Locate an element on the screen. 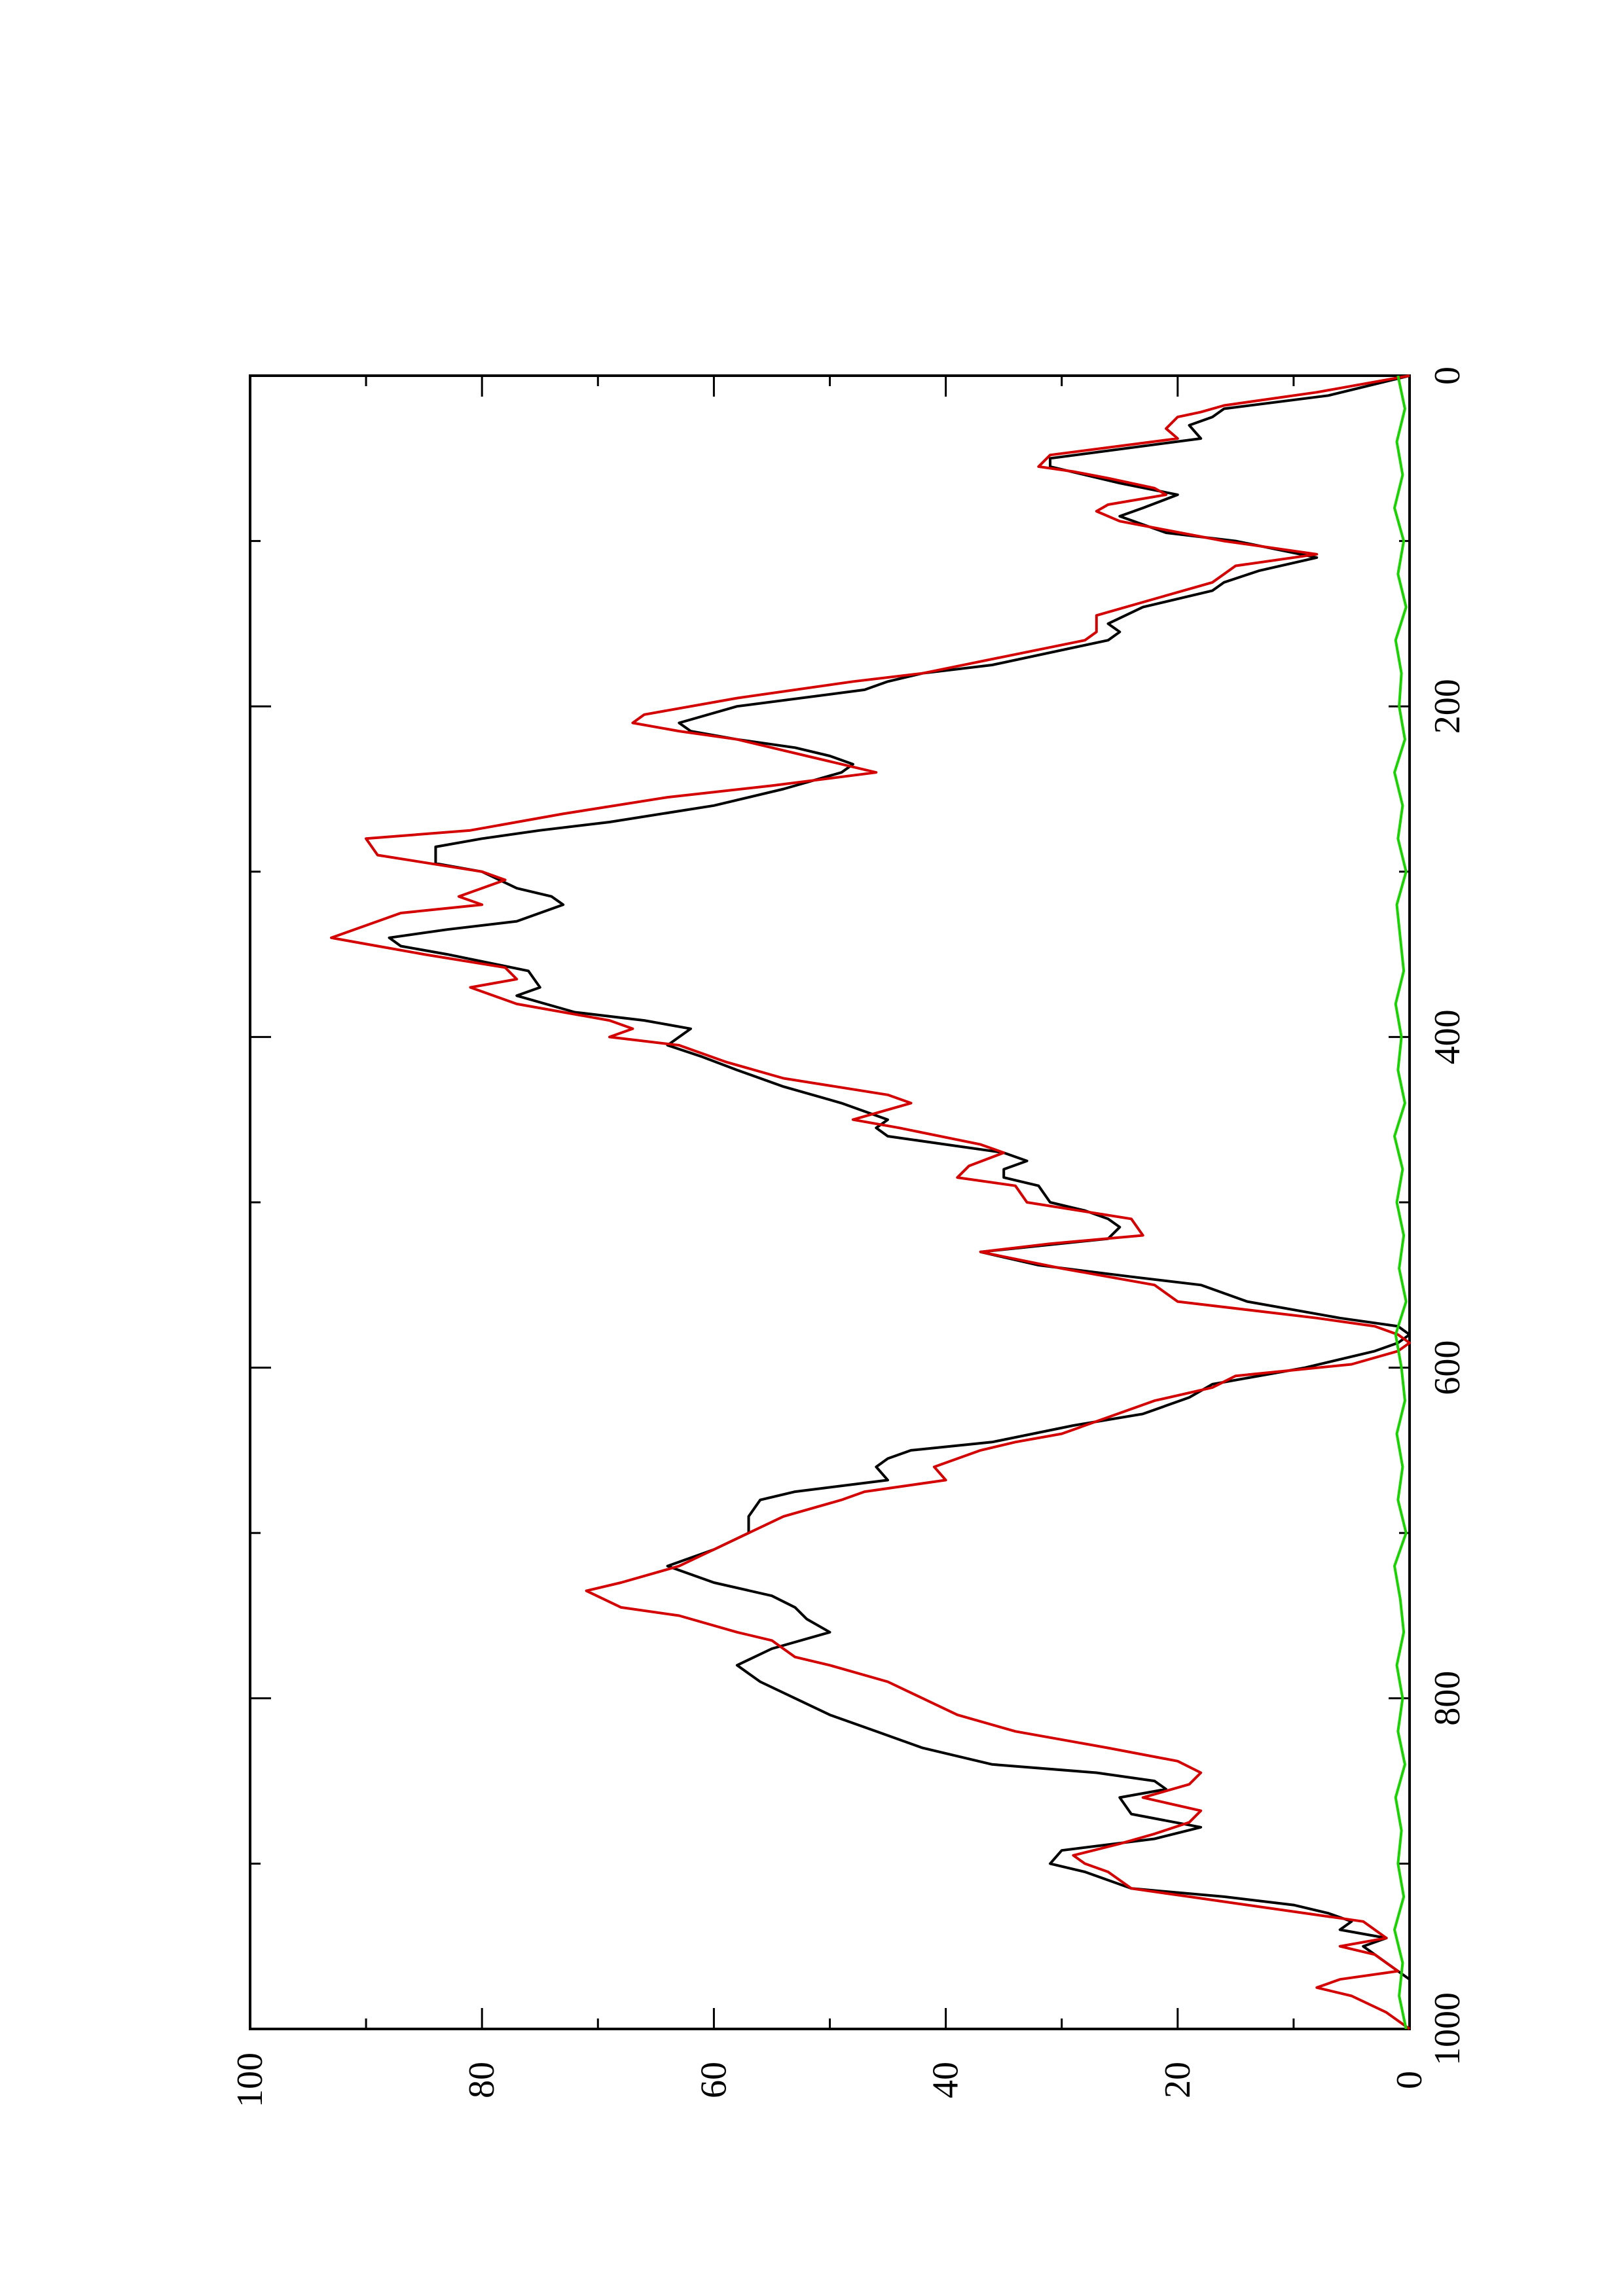 The width and height of the screenshot is (1623, 2296). x-tick-label: 600 is located at coordinates (1447, 1368).